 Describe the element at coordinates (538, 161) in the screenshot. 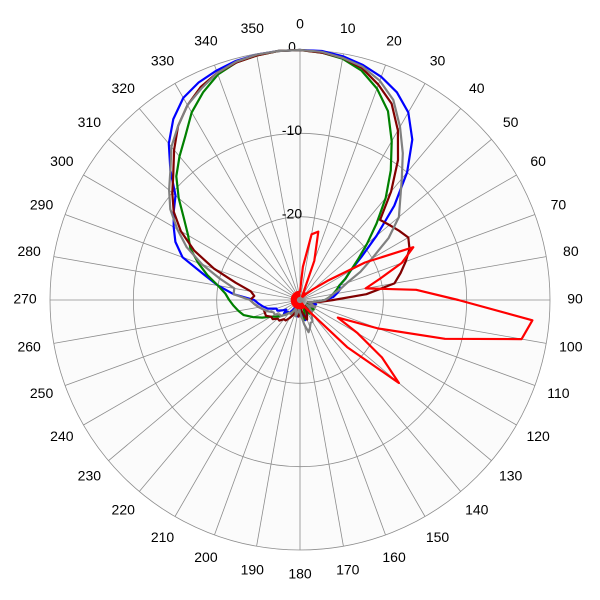

I see `angle-label: 60` at that location.